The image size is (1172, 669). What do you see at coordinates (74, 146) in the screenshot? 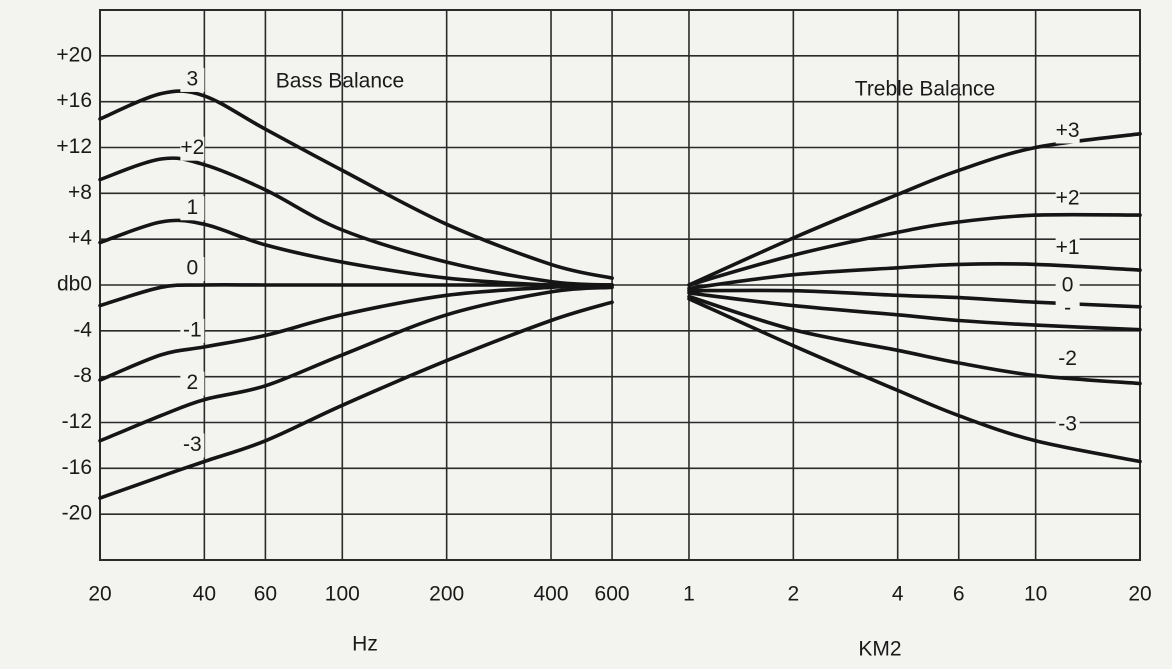
I see `y-tick-label: +12` at bounding box center [74, 146].